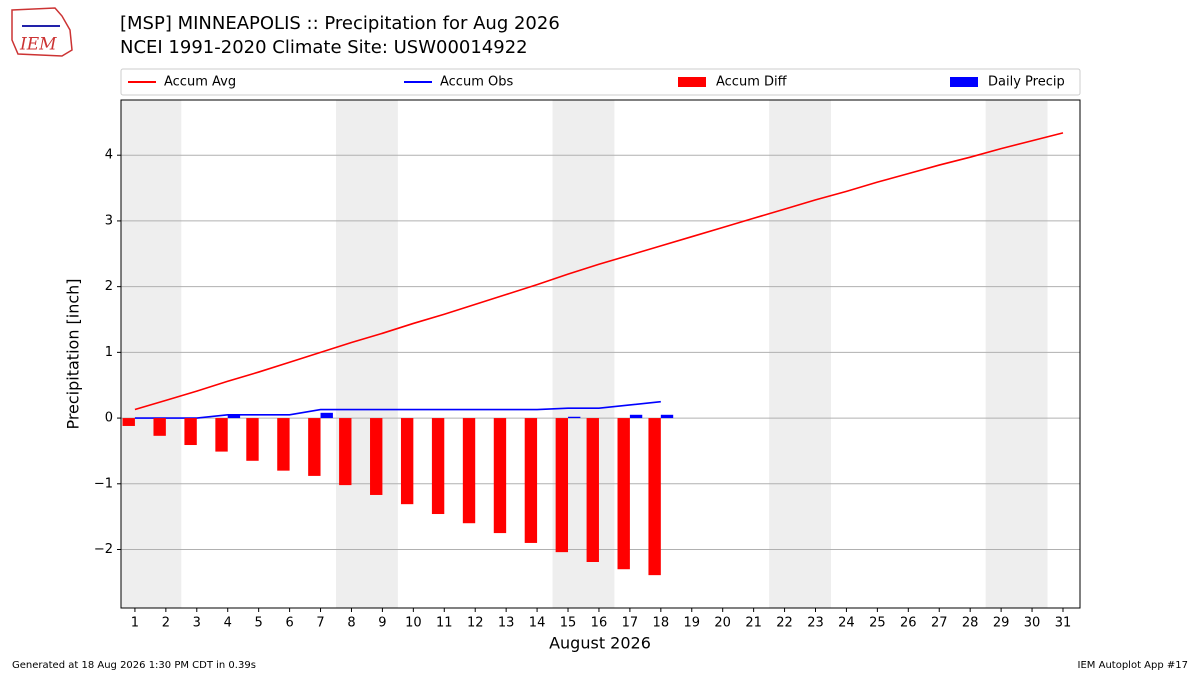 Image resolution: width=1200 pixels, height=675 pixels. Describe the element at coordinates (476, 82) in the screenshot. I see `legend-label: Accum Obs` at that location.